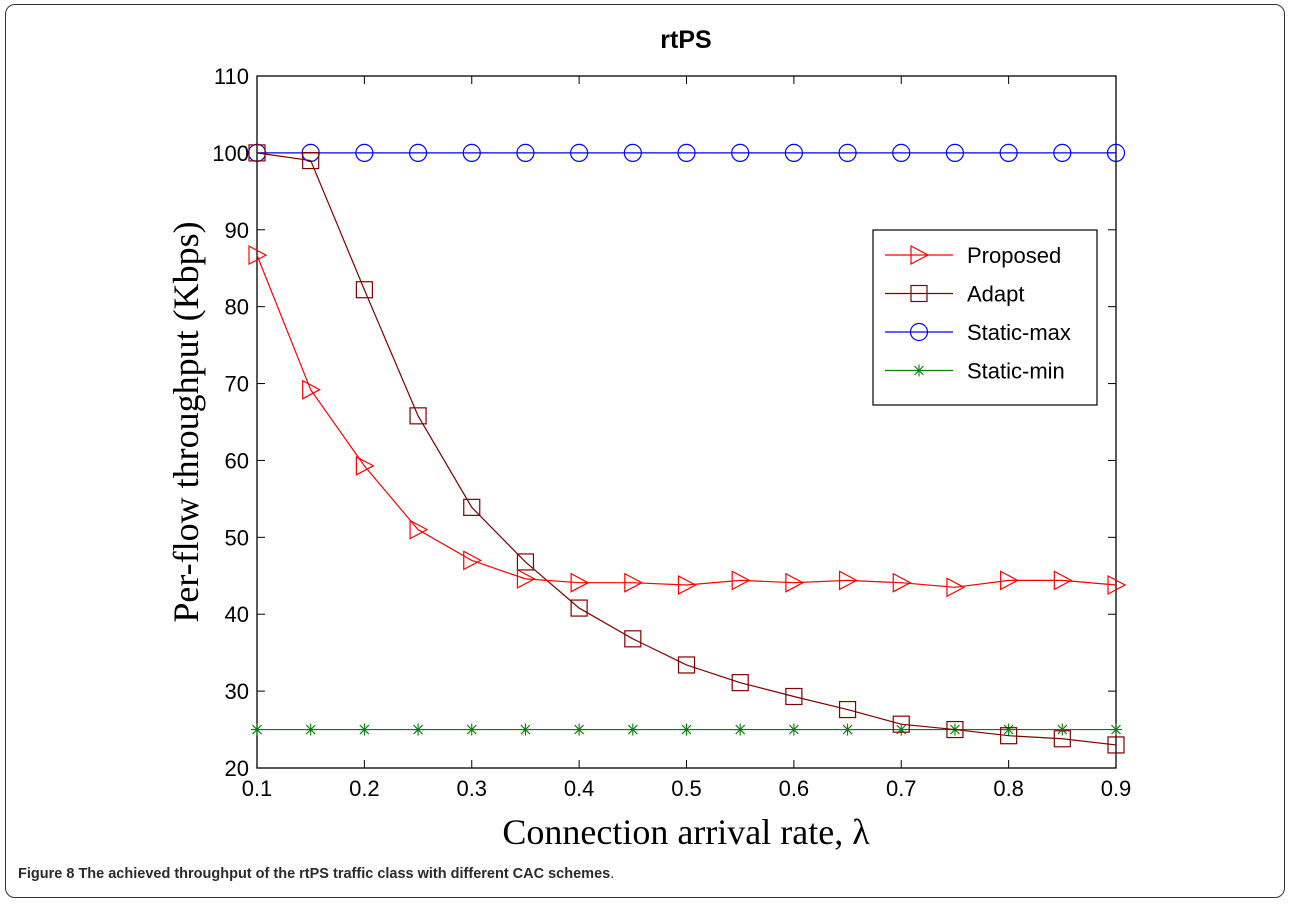 This screenshot has height=904, width=1290. Describe the element at coordinates (364, 788) in the screenshot. I see `x-tick-label: 0.2` at that location.